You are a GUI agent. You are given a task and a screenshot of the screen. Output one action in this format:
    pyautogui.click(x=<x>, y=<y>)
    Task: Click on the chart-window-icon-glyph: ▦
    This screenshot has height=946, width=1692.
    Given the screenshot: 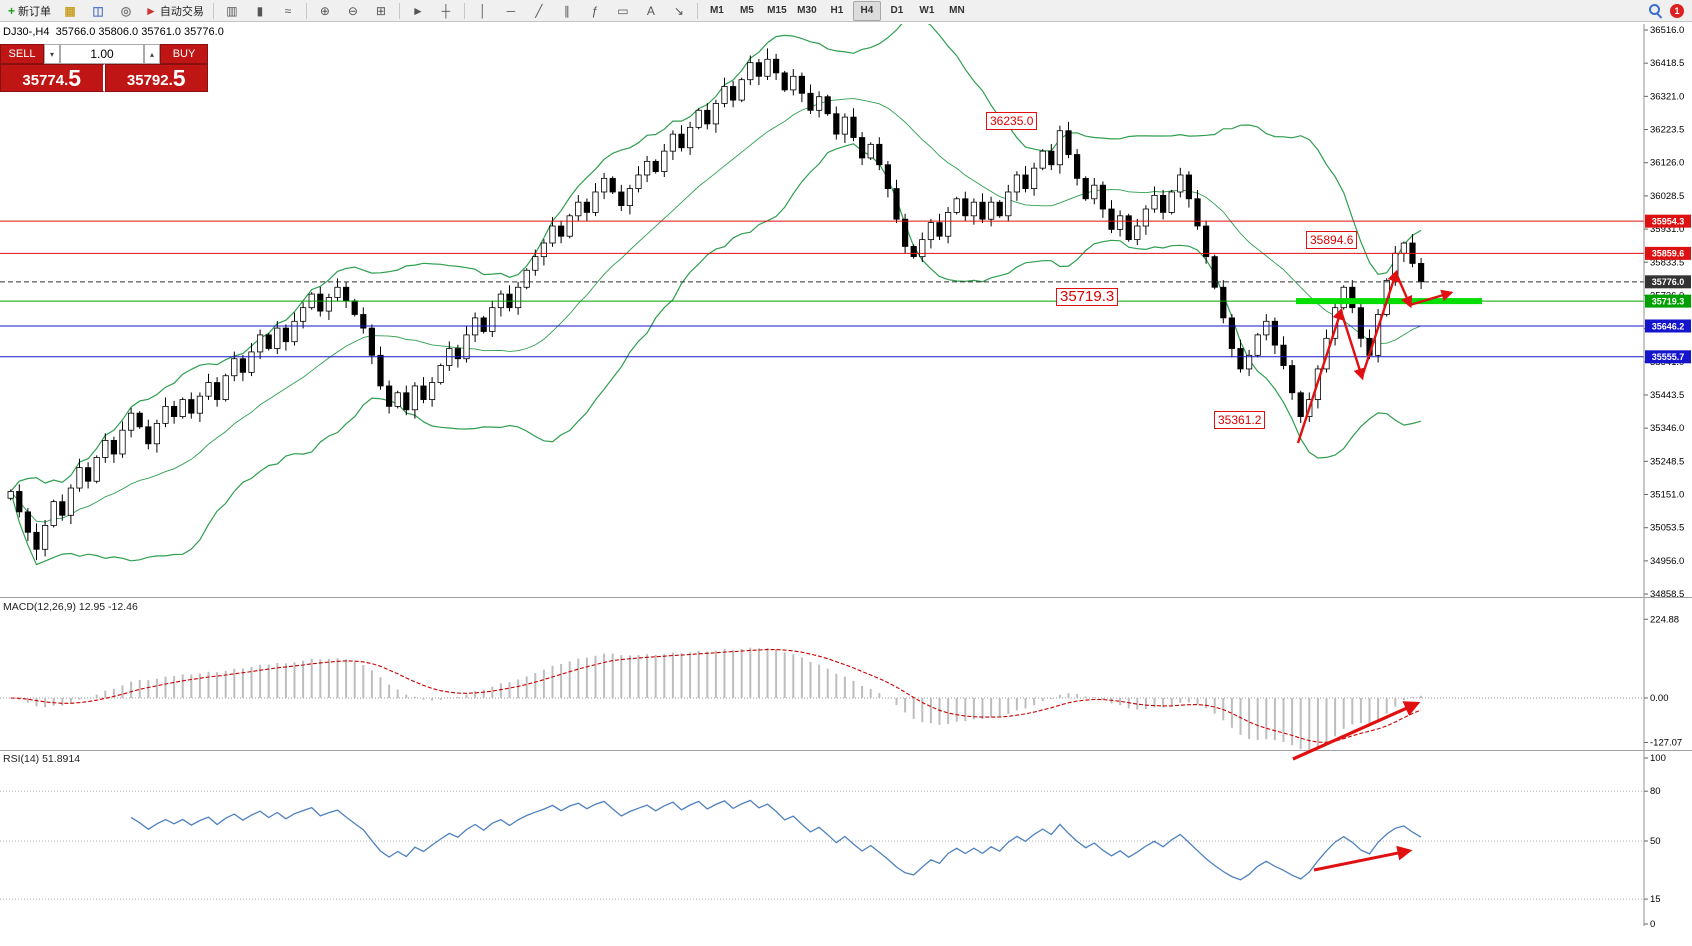 What is the action you would take?
    pyautogui.click(x=70, y=10)
    